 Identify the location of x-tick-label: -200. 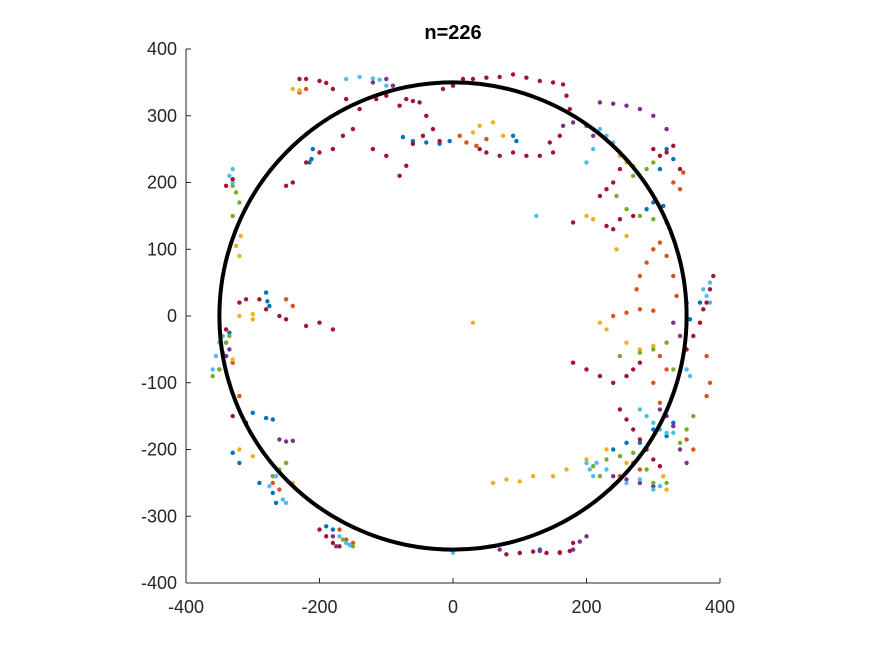
(319, 607).